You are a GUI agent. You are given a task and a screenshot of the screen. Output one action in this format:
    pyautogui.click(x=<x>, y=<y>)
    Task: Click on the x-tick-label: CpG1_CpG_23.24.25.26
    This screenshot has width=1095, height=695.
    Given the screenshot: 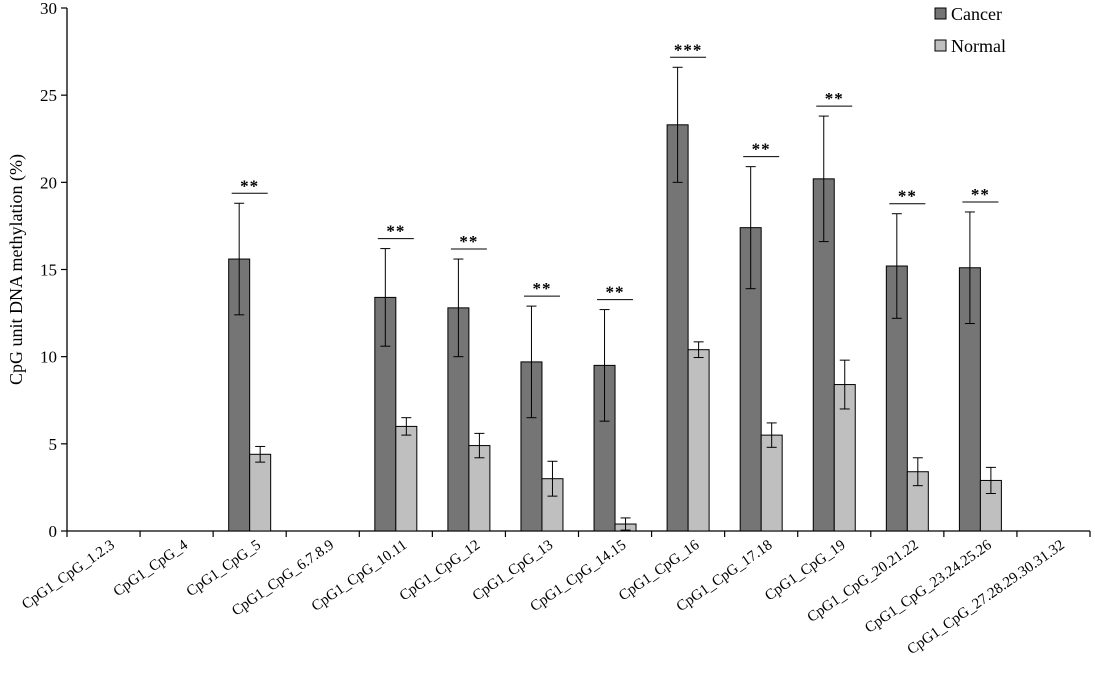 What is the action you would take?
    pyautogui.click(x=928, y=587)
    